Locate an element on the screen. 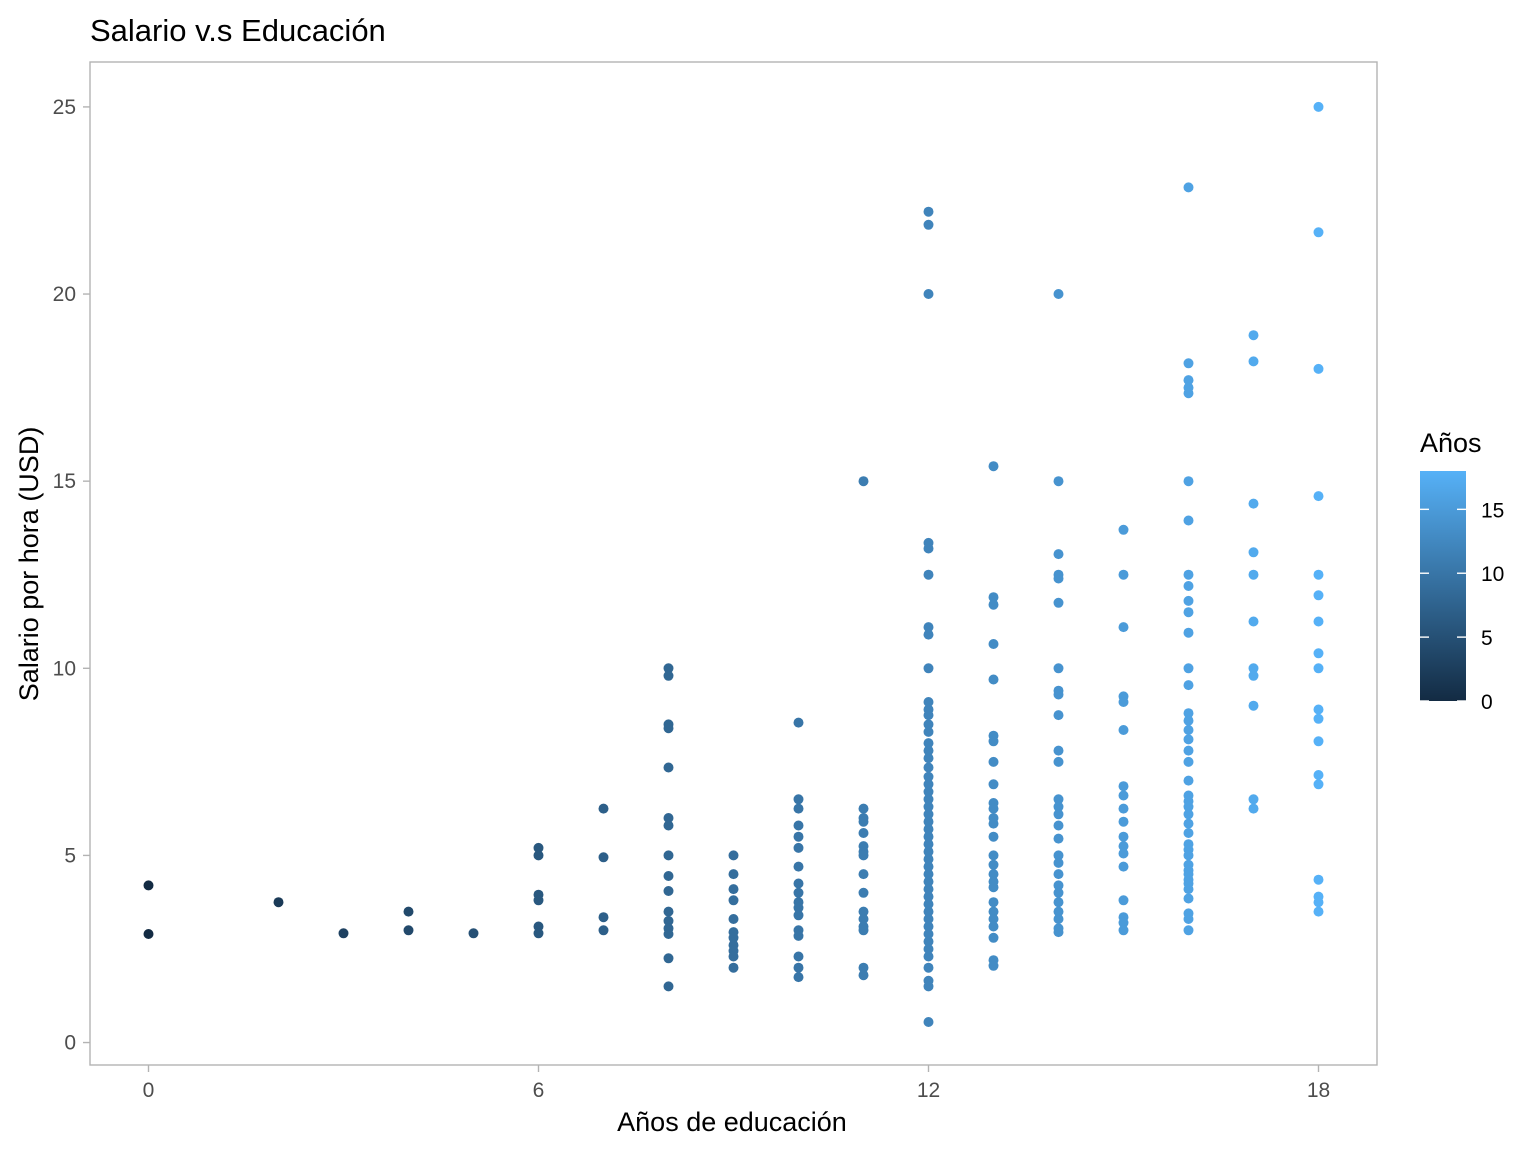 The width and height of the screenshot is (1536, 1152). legend-title: Años is located at coordinates (1451, 443).